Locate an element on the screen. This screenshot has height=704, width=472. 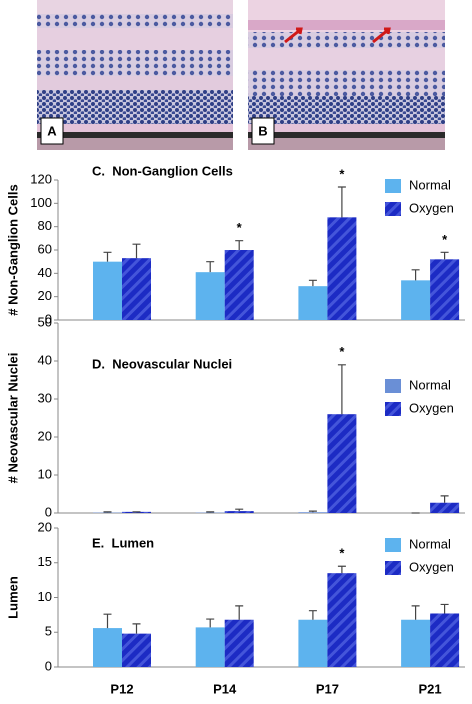
x-tick-label: P14 is located at coordinates (225, 688).